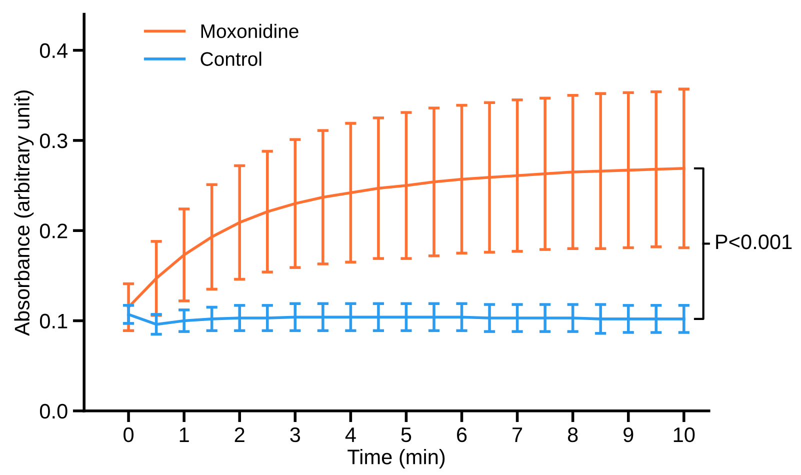 The width and height of the screenshot is (801, 475). What do you see at coordinates (24, 213) in the screenshot?
I see `y-axis-title: Absorbance (arbitrary unit)` at bounding box center [24, 213].